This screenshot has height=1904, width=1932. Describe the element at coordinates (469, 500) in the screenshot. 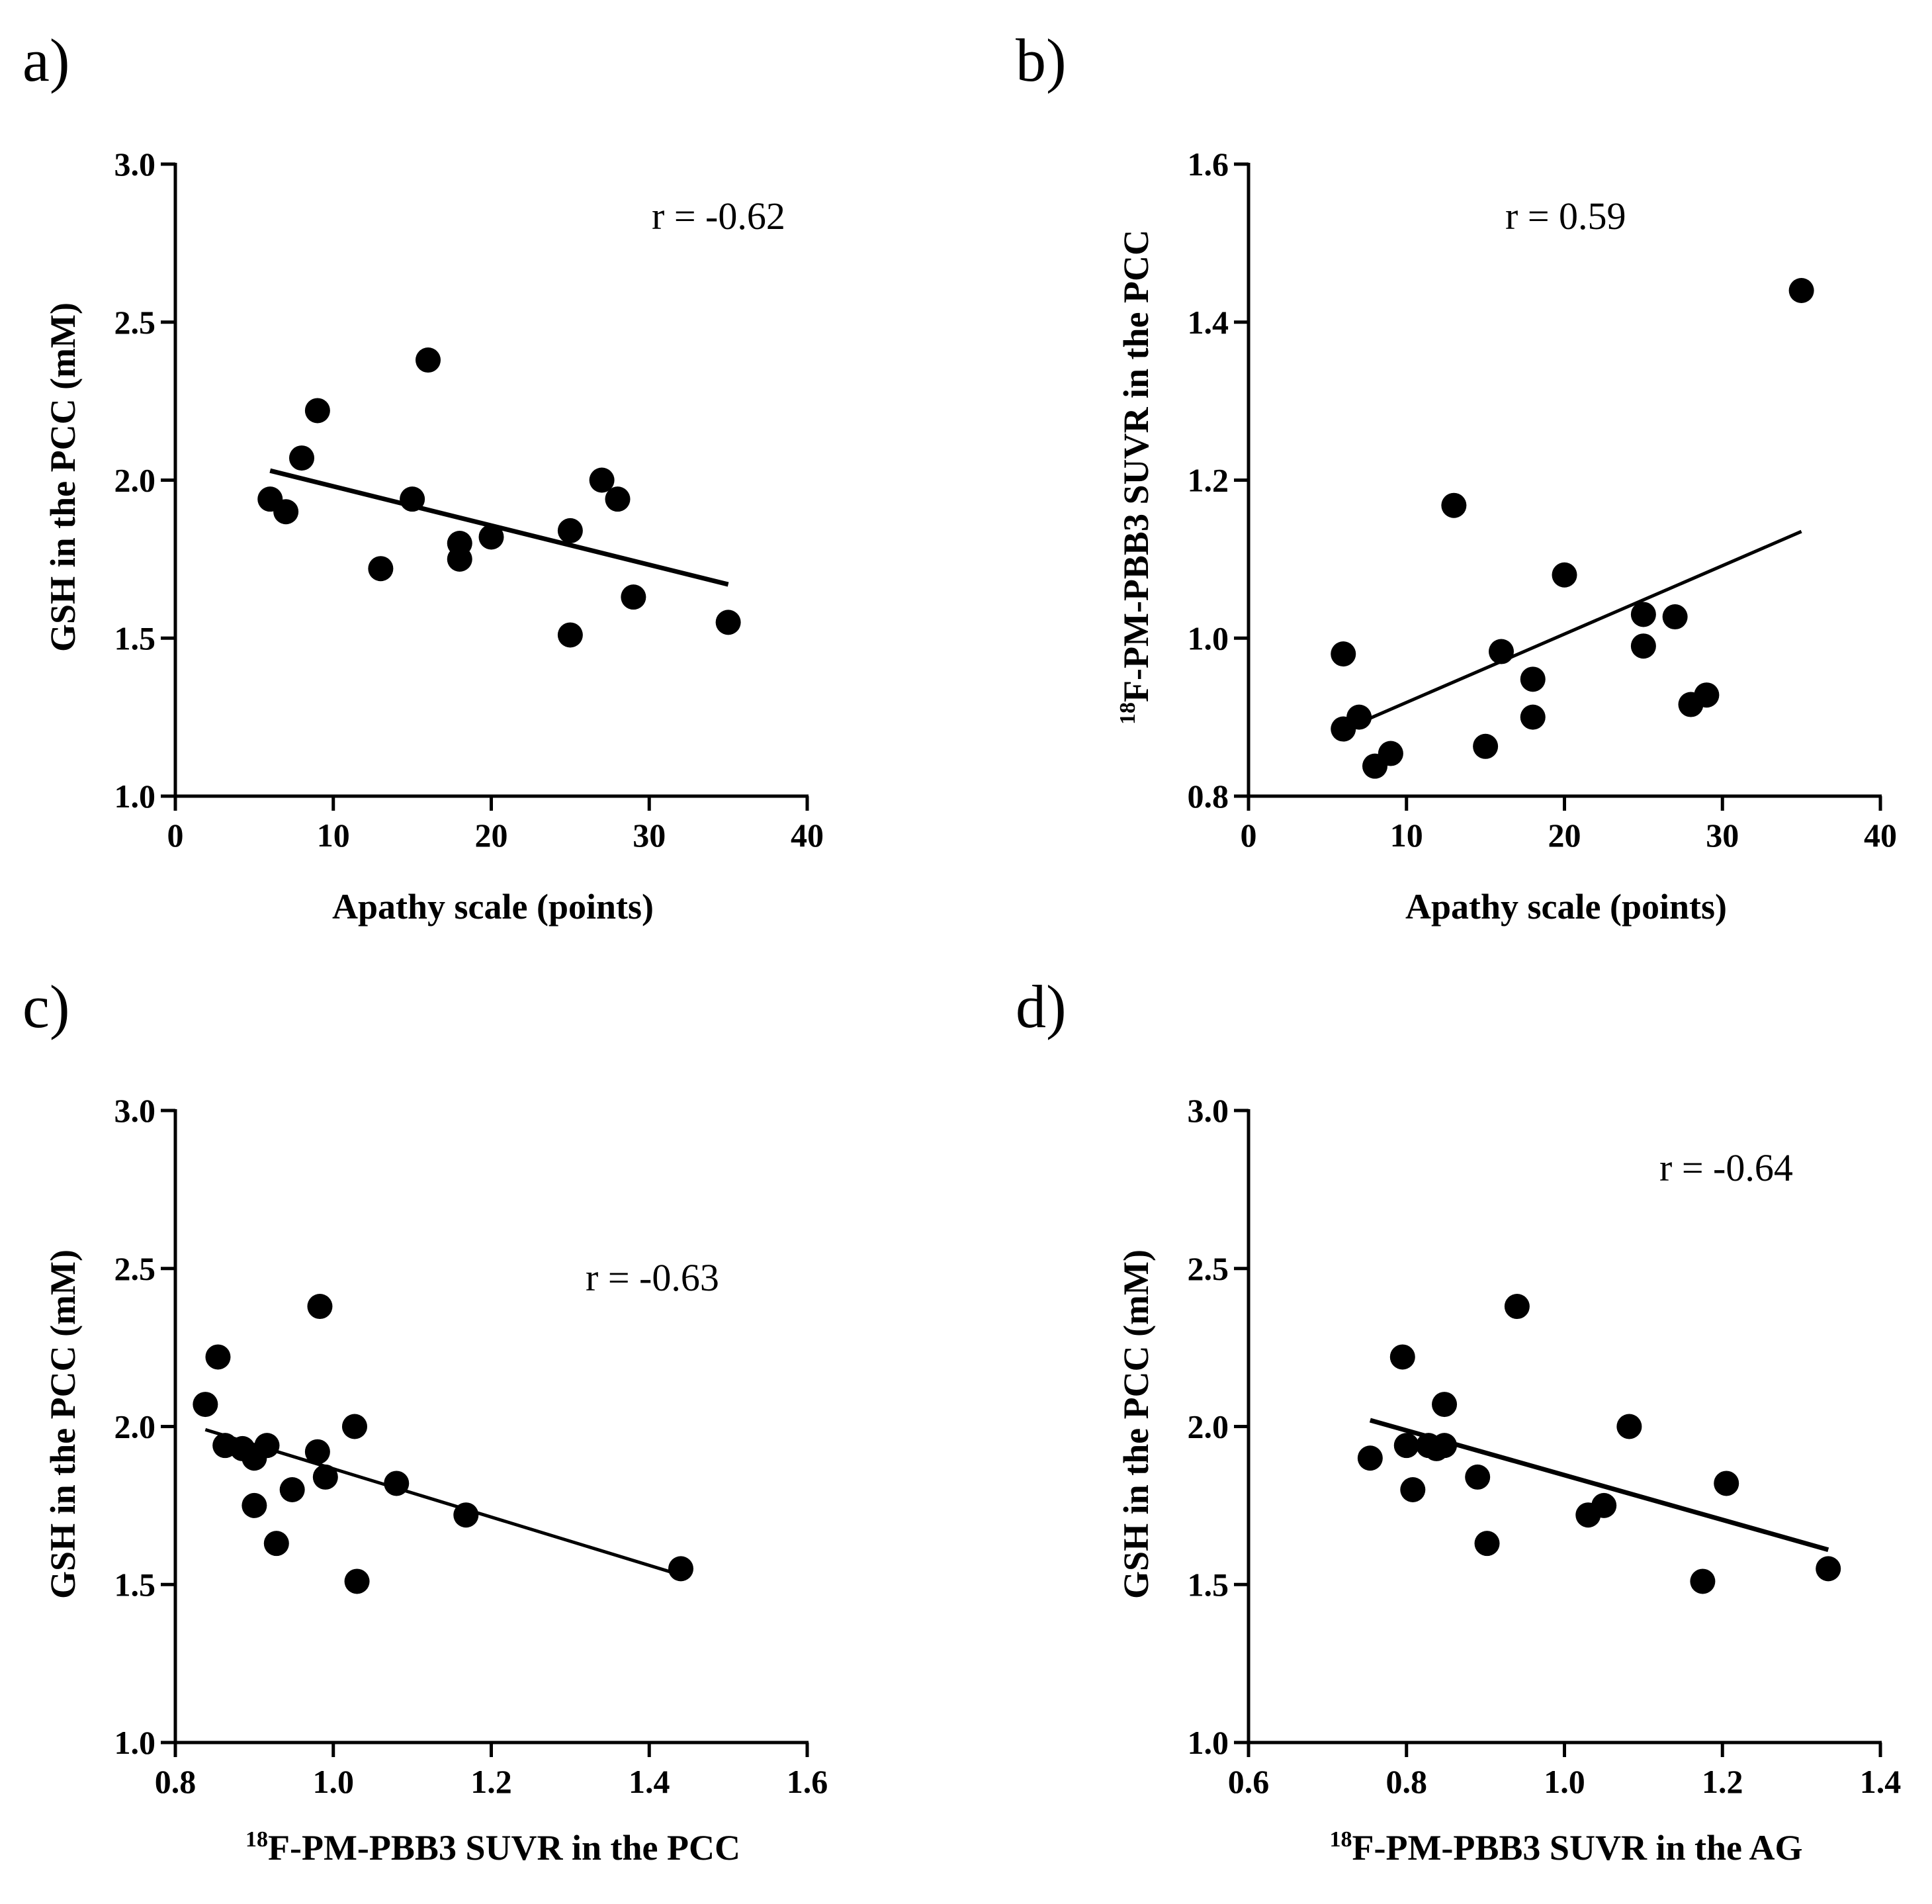

I see `tick-group: 0 10 20 30 40 1.0 1.5 2.0 2.5 3.0` at that location.